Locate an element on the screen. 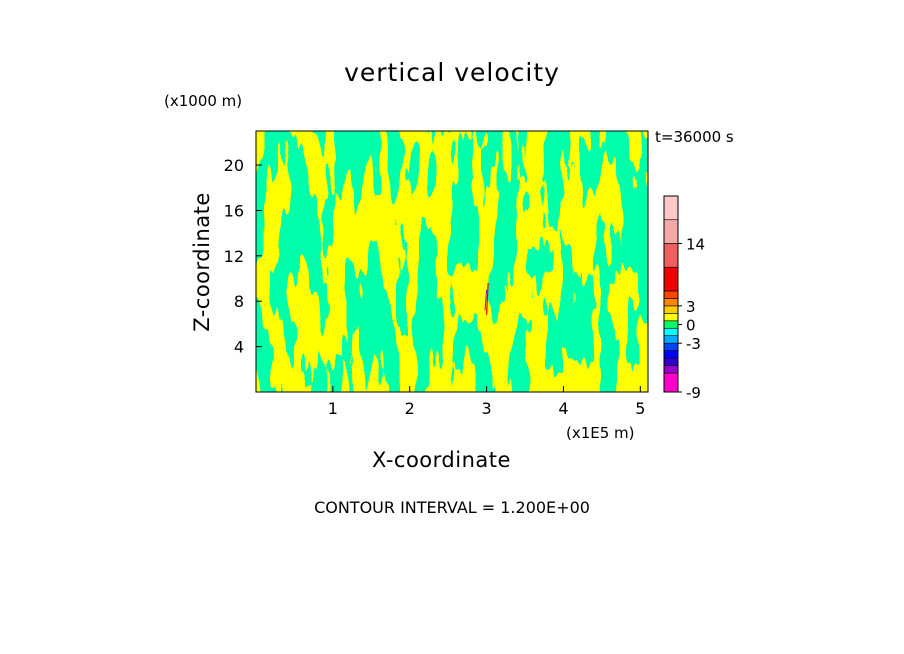  y-tick-label: 20 is located at coordinates (234, 165).